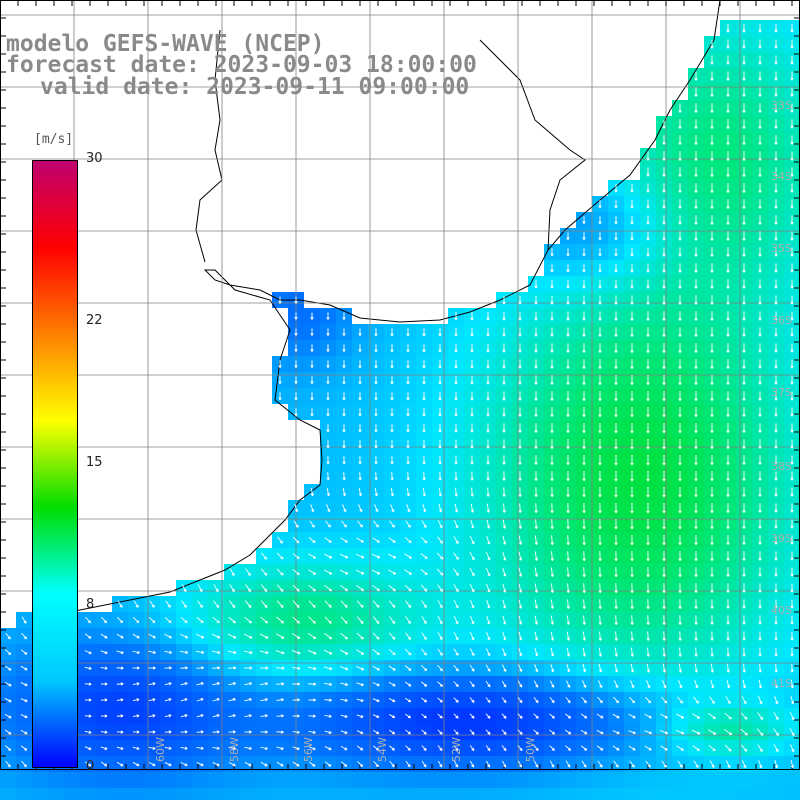  What do you see at coordinates (456, 749) in the screenshot?
I see `longitude-label: 52W` at bounding box center [456, 749].